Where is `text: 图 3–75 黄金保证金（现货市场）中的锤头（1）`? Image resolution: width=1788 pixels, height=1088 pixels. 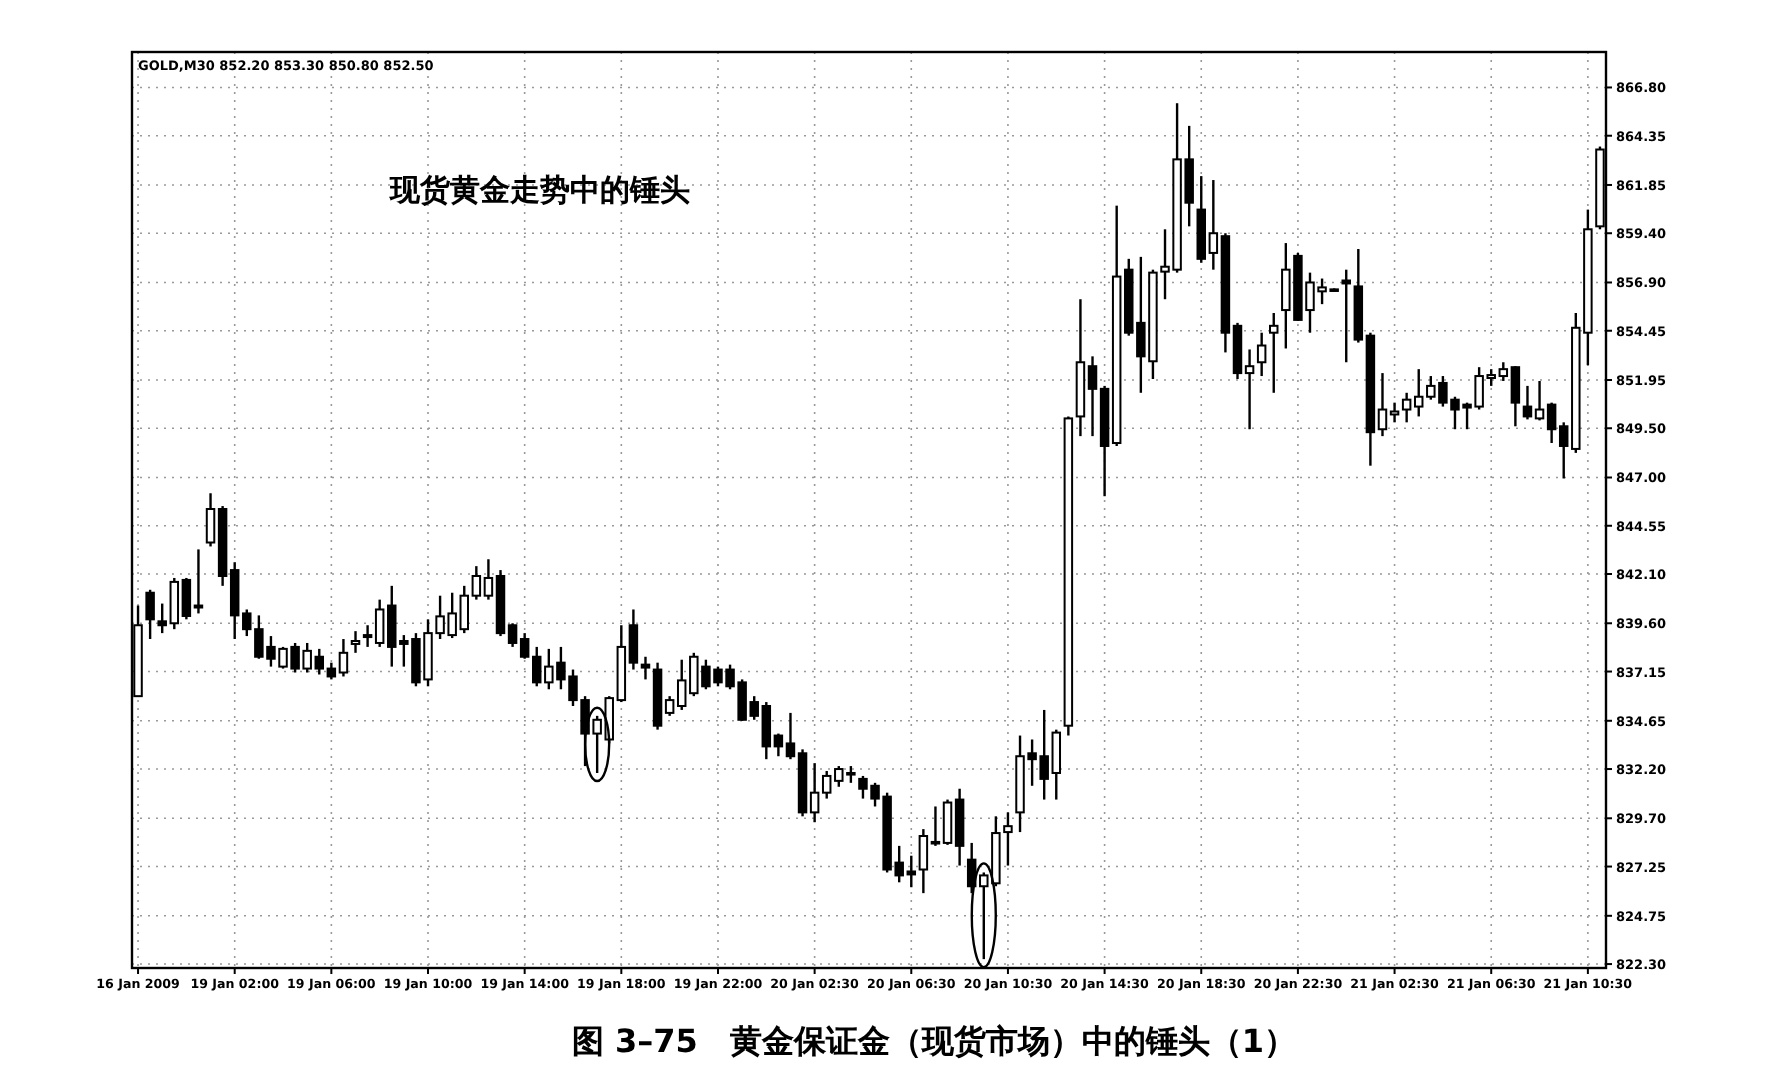
text: 图 3–75 黄金保证金（现货市场）中的锤头（1） is located at coordinates (934, 1041).